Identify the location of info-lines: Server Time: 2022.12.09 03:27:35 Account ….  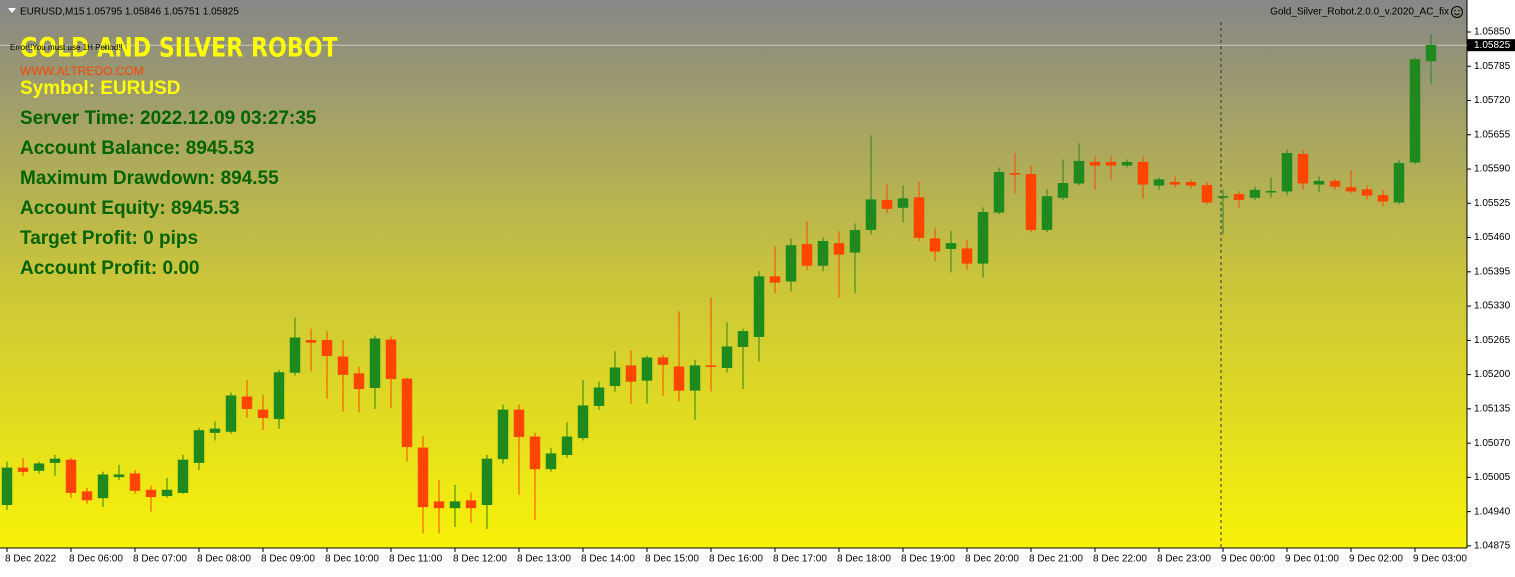
(168, 193).